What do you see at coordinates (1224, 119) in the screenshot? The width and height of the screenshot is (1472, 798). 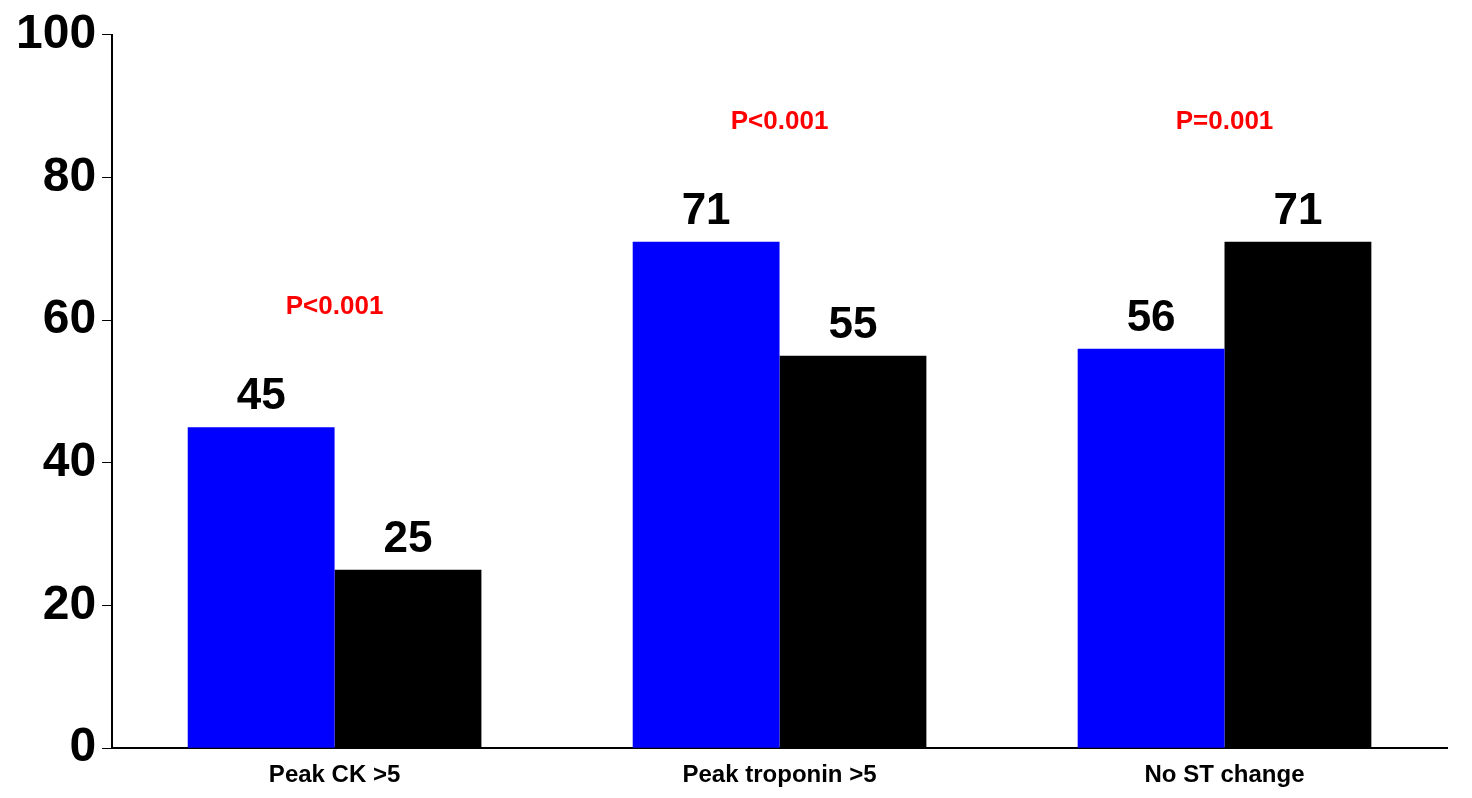 I see `annotation: P=0.001` at bounding box center [1224, 119].